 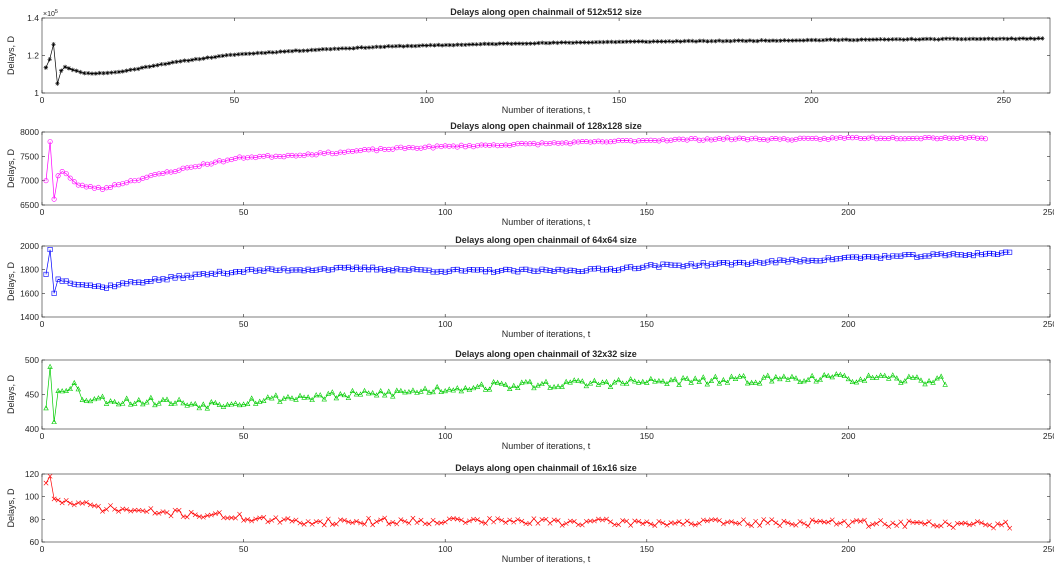 I want to click on x-tick-label: 50, so click(x=244, y=549).